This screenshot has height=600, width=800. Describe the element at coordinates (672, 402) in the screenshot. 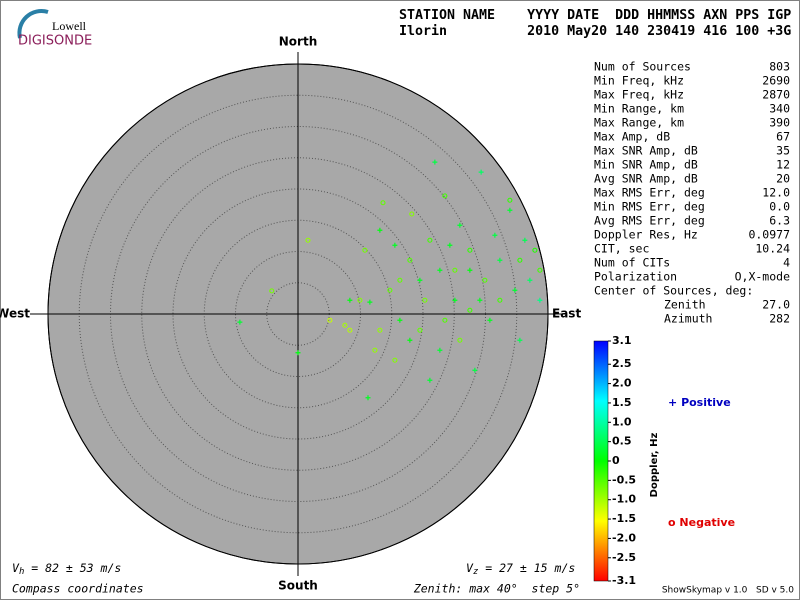

I see `text-part: +` at that location.